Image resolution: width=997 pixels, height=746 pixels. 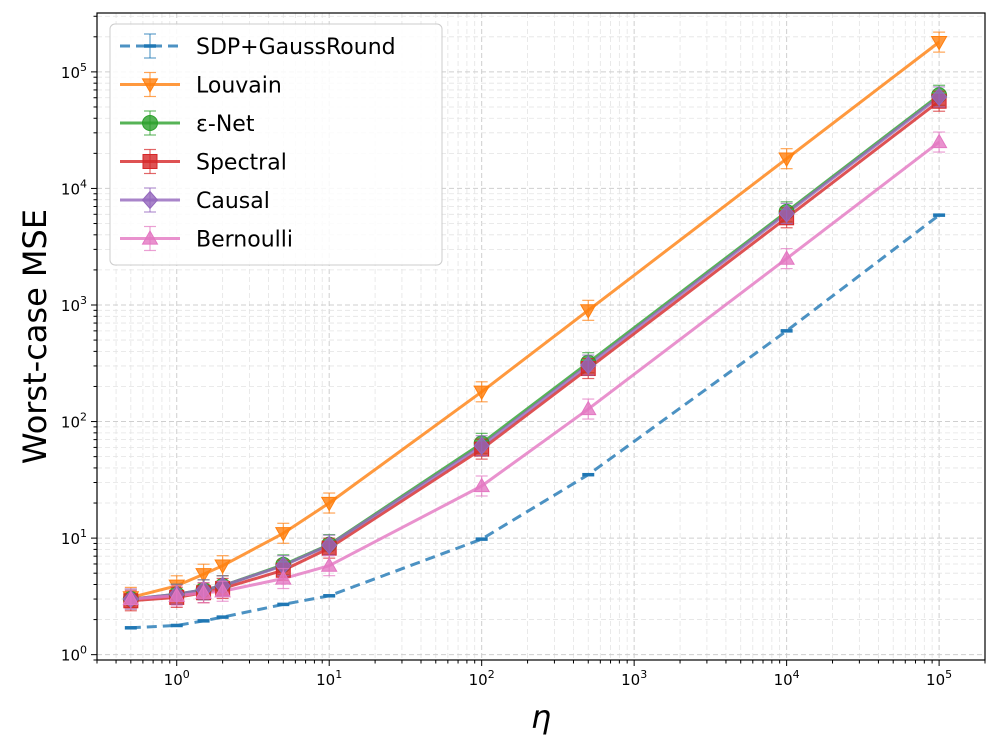 I want to click on x-tick-label: 10³, so click(x=634, y=678).